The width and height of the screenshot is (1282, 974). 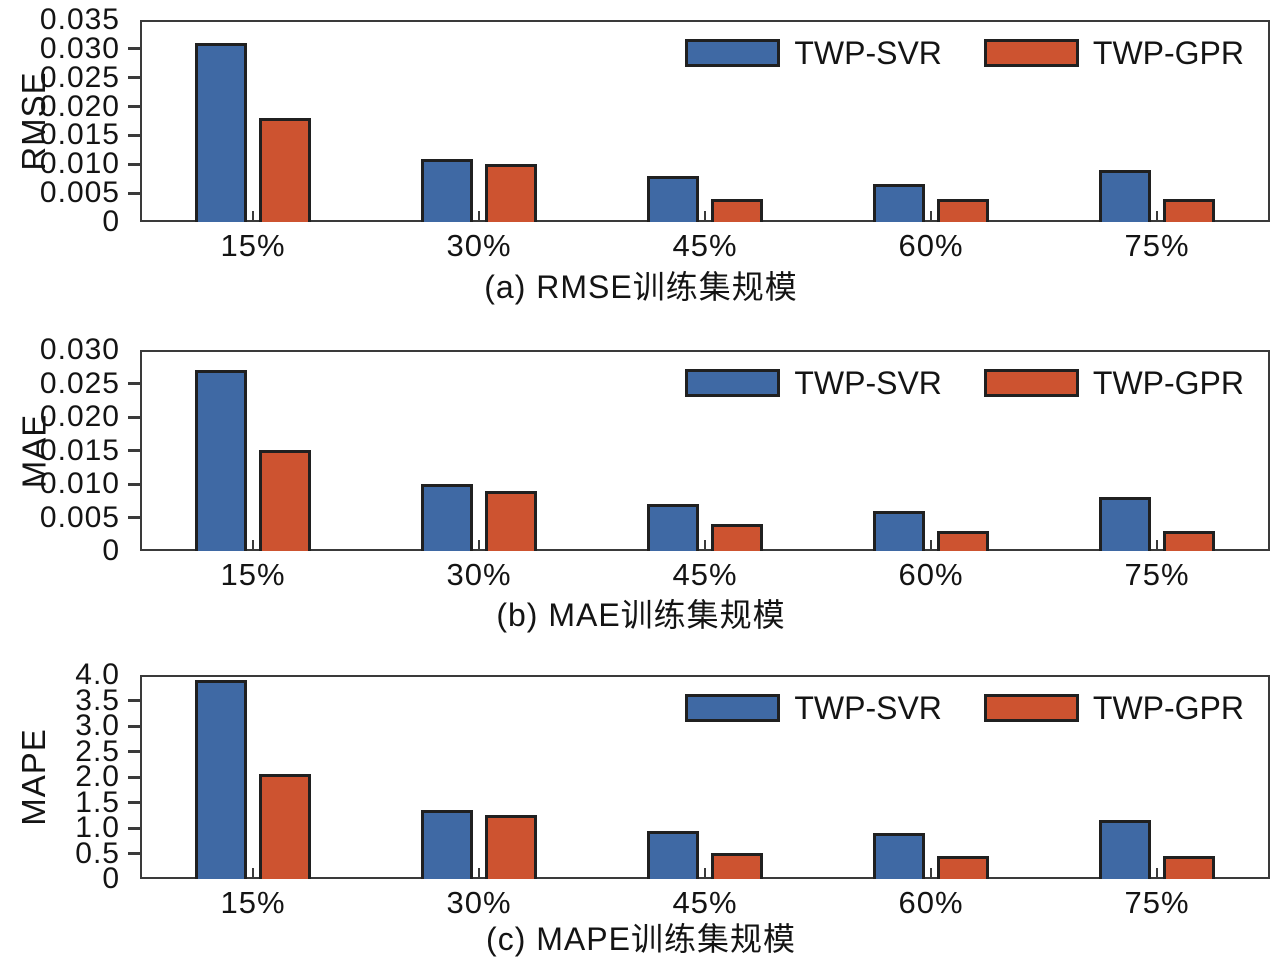 What do you see at coordinates (964, 708) in the screenshot?
I see `legend-c: TWP-SVR TWP-GPR` at bounding box center [964, 708].